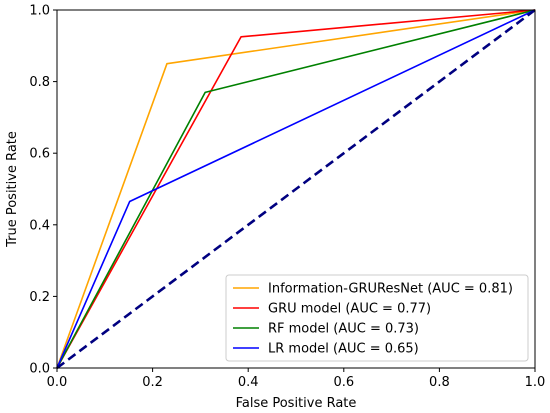  What do you see at coordinates (439, 382) in the screenshot?
I see `x-tick-label: 0.8` at bounding box center [439, 382].